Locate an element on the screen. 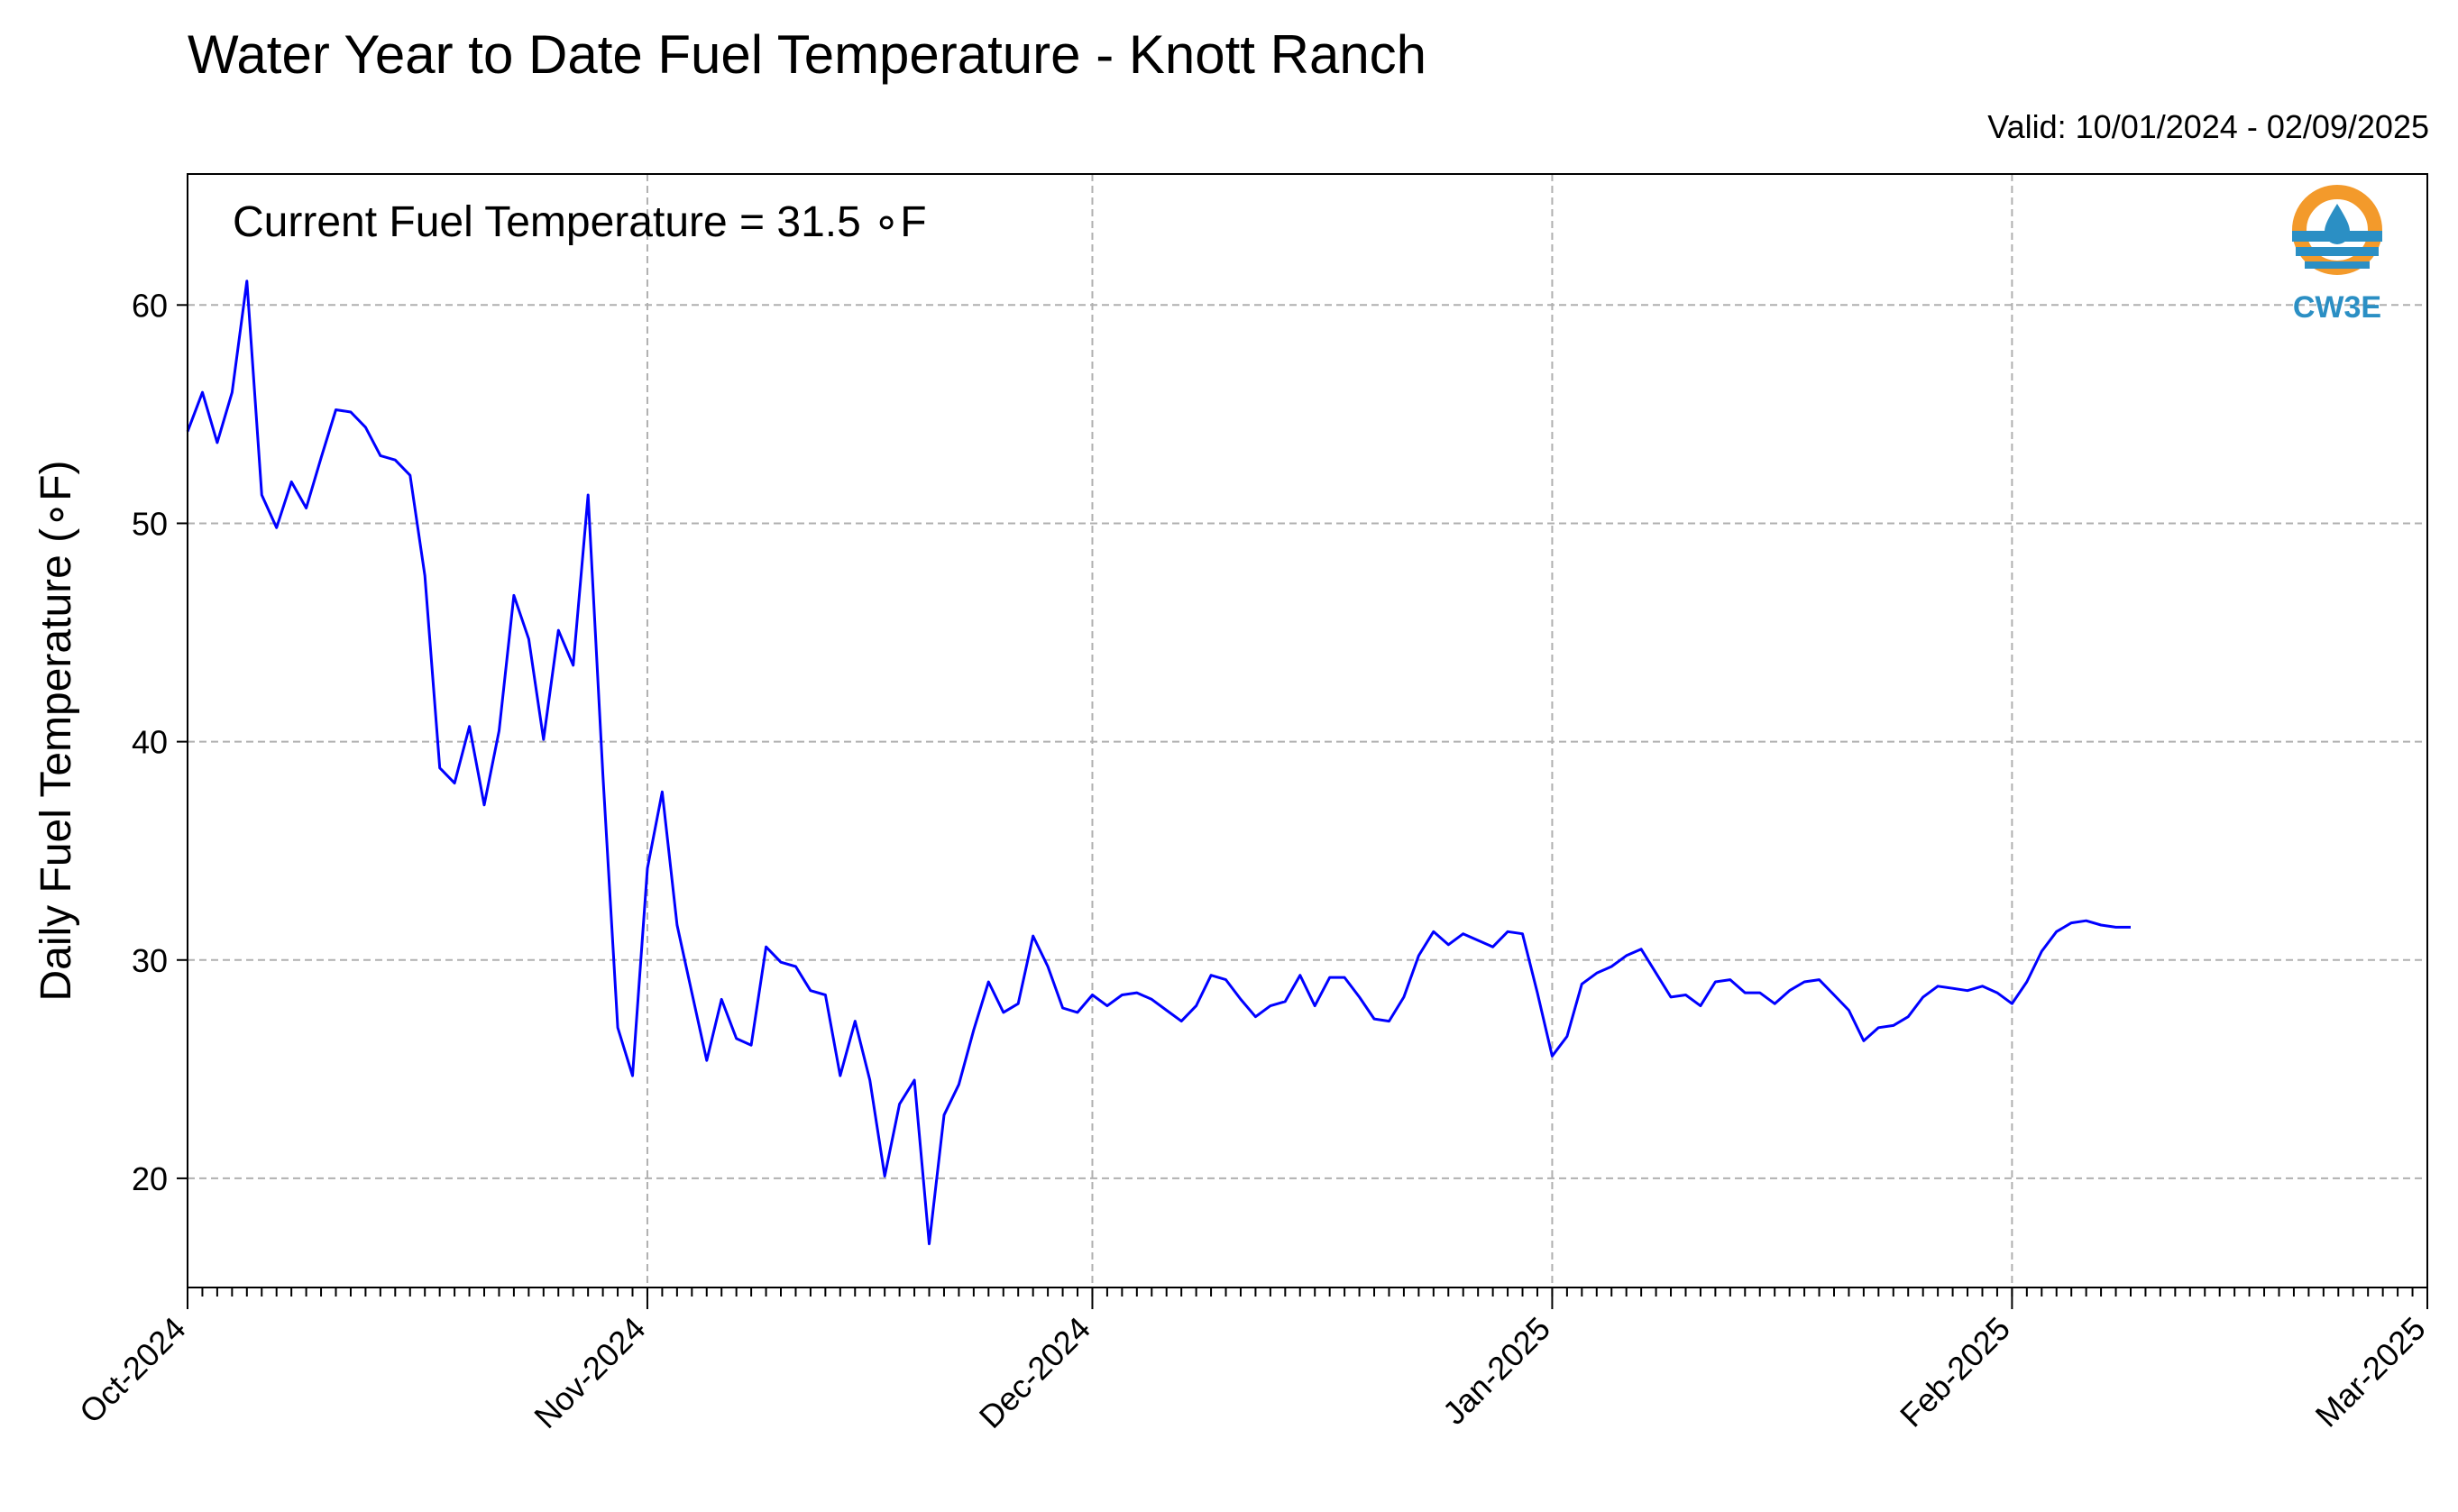 The image size is (2458, 1512). x-tick-label: Dec-2024 is located at coordinates (1034, 1372).